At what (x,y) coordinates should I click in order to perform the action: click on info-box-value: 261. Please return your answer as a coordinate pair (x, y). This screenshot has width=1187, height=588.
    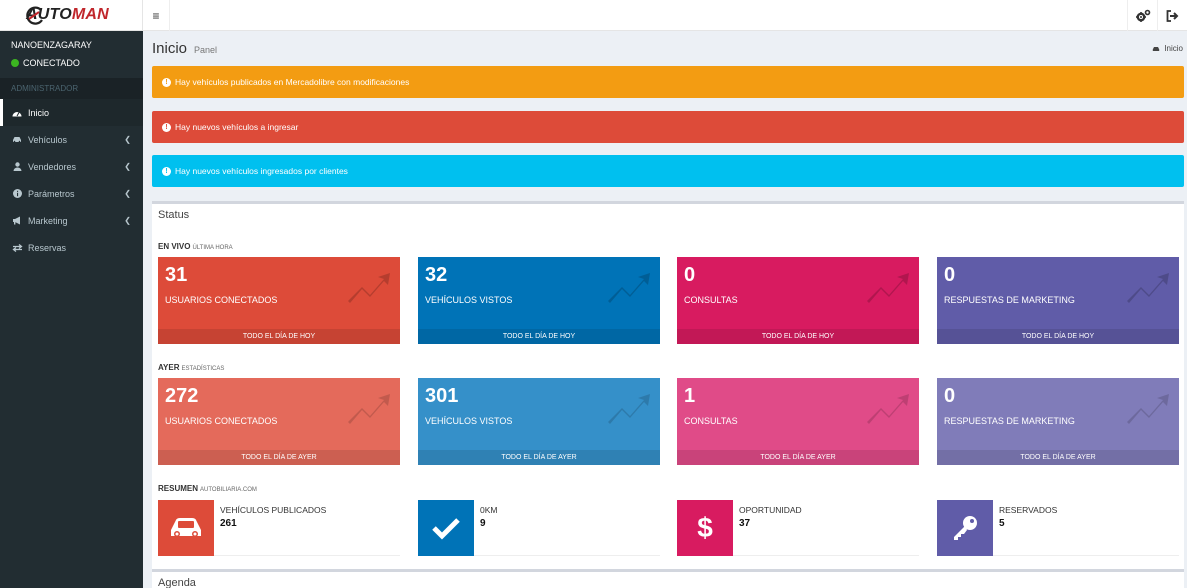
    Looking at the image, I should click on (228, 523).